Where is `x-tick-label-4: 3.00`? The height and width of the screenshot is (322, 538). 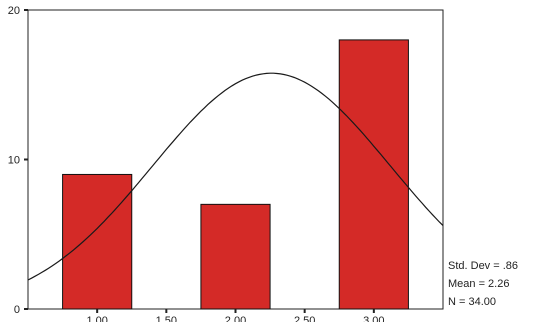 x-tick-label-4: 3.00 is located at coordinates (373, 318).